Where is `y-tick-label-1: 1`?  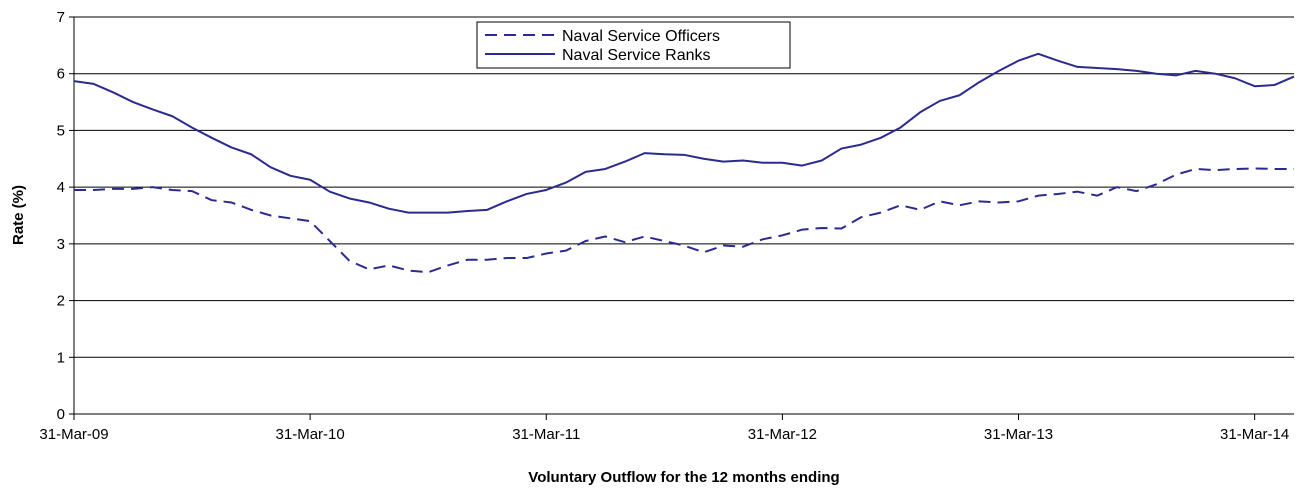
y-tick-label-1: 1 is located at coordinates (61, 357).